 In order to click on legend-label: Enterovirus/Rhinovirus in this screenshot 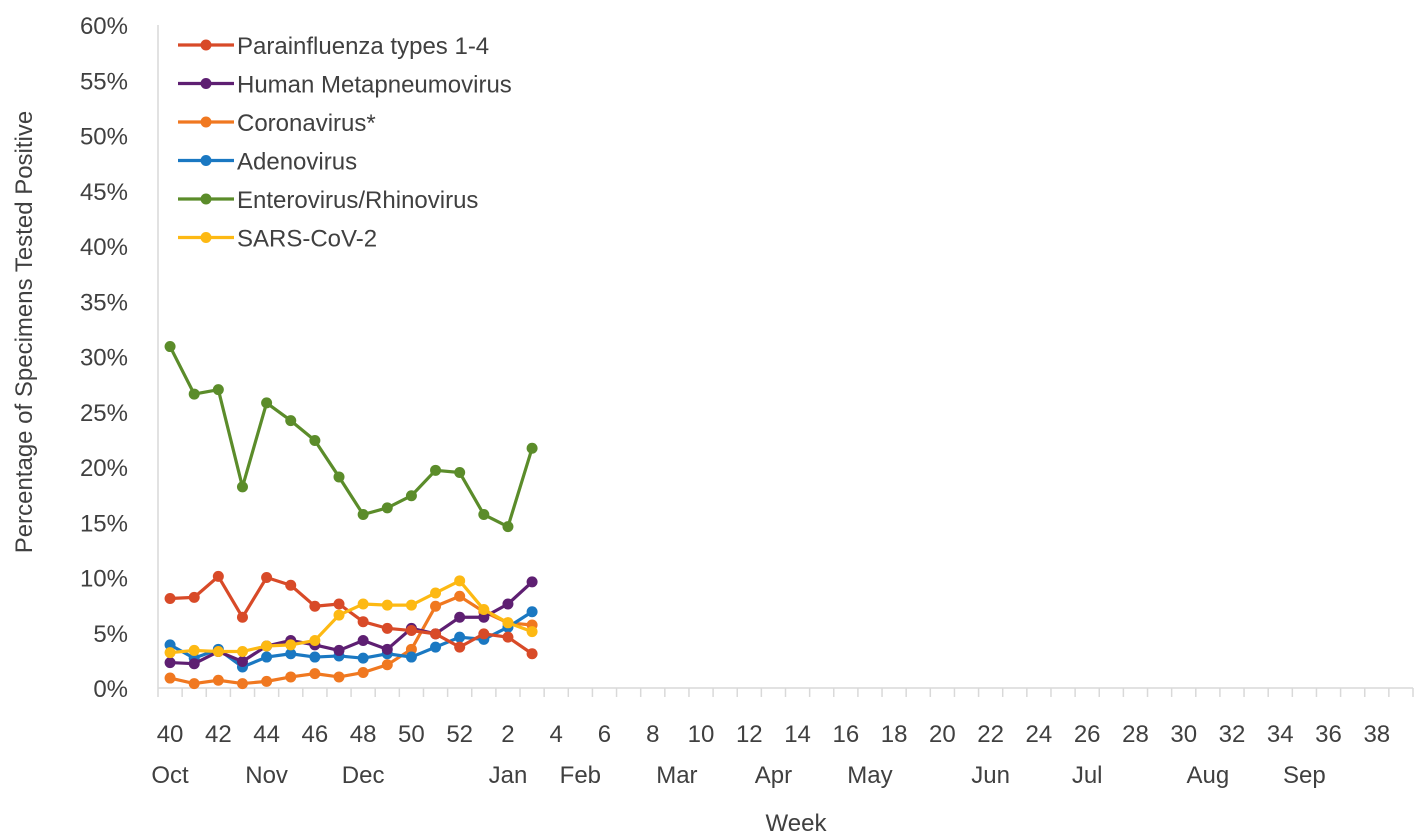, I will do `click(357, 200)`.